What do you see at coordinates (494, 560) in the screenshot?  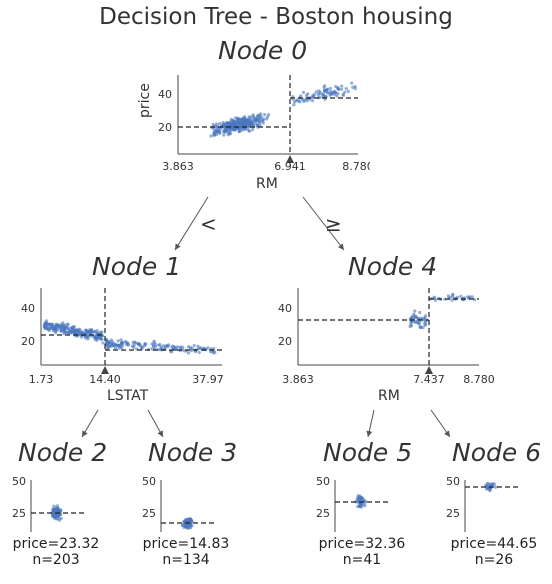 I see `node-6-n: n=26` at bounding box center [494, 560].